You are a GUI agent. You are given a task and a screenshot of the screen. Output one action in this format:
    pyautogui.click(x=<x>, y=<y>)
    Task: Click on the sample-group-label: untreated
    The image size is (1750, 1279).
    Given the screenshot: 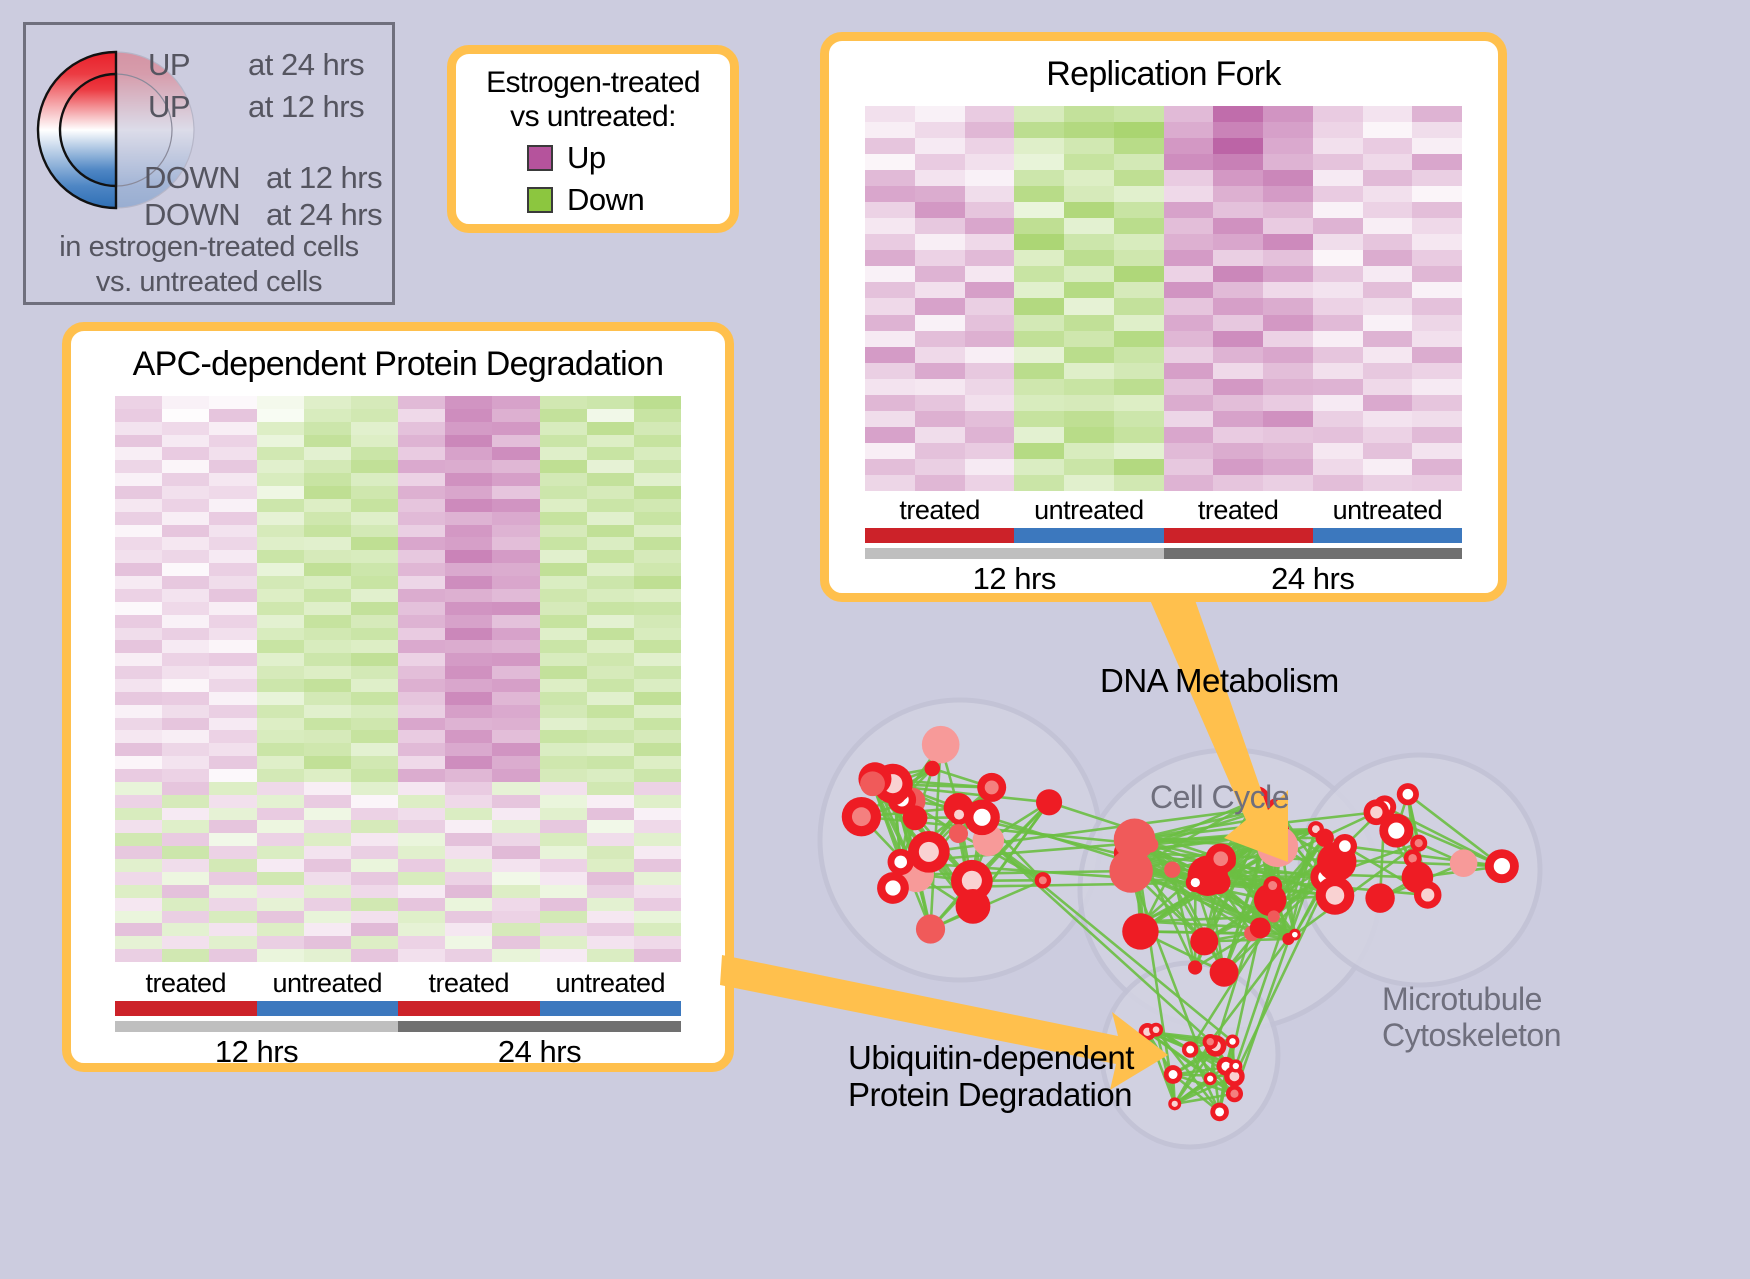 What is the action you would take?
    pyautogui.click(x=1089, y=510)
    